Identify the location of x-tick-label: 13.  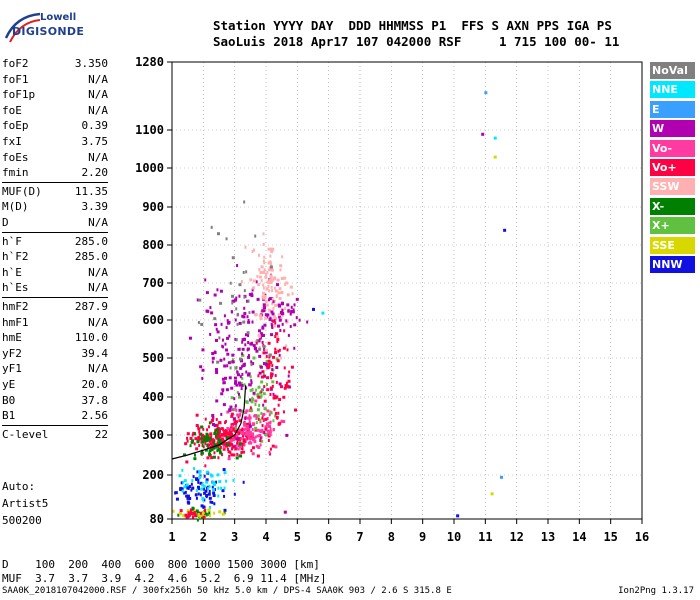
(548, 537).